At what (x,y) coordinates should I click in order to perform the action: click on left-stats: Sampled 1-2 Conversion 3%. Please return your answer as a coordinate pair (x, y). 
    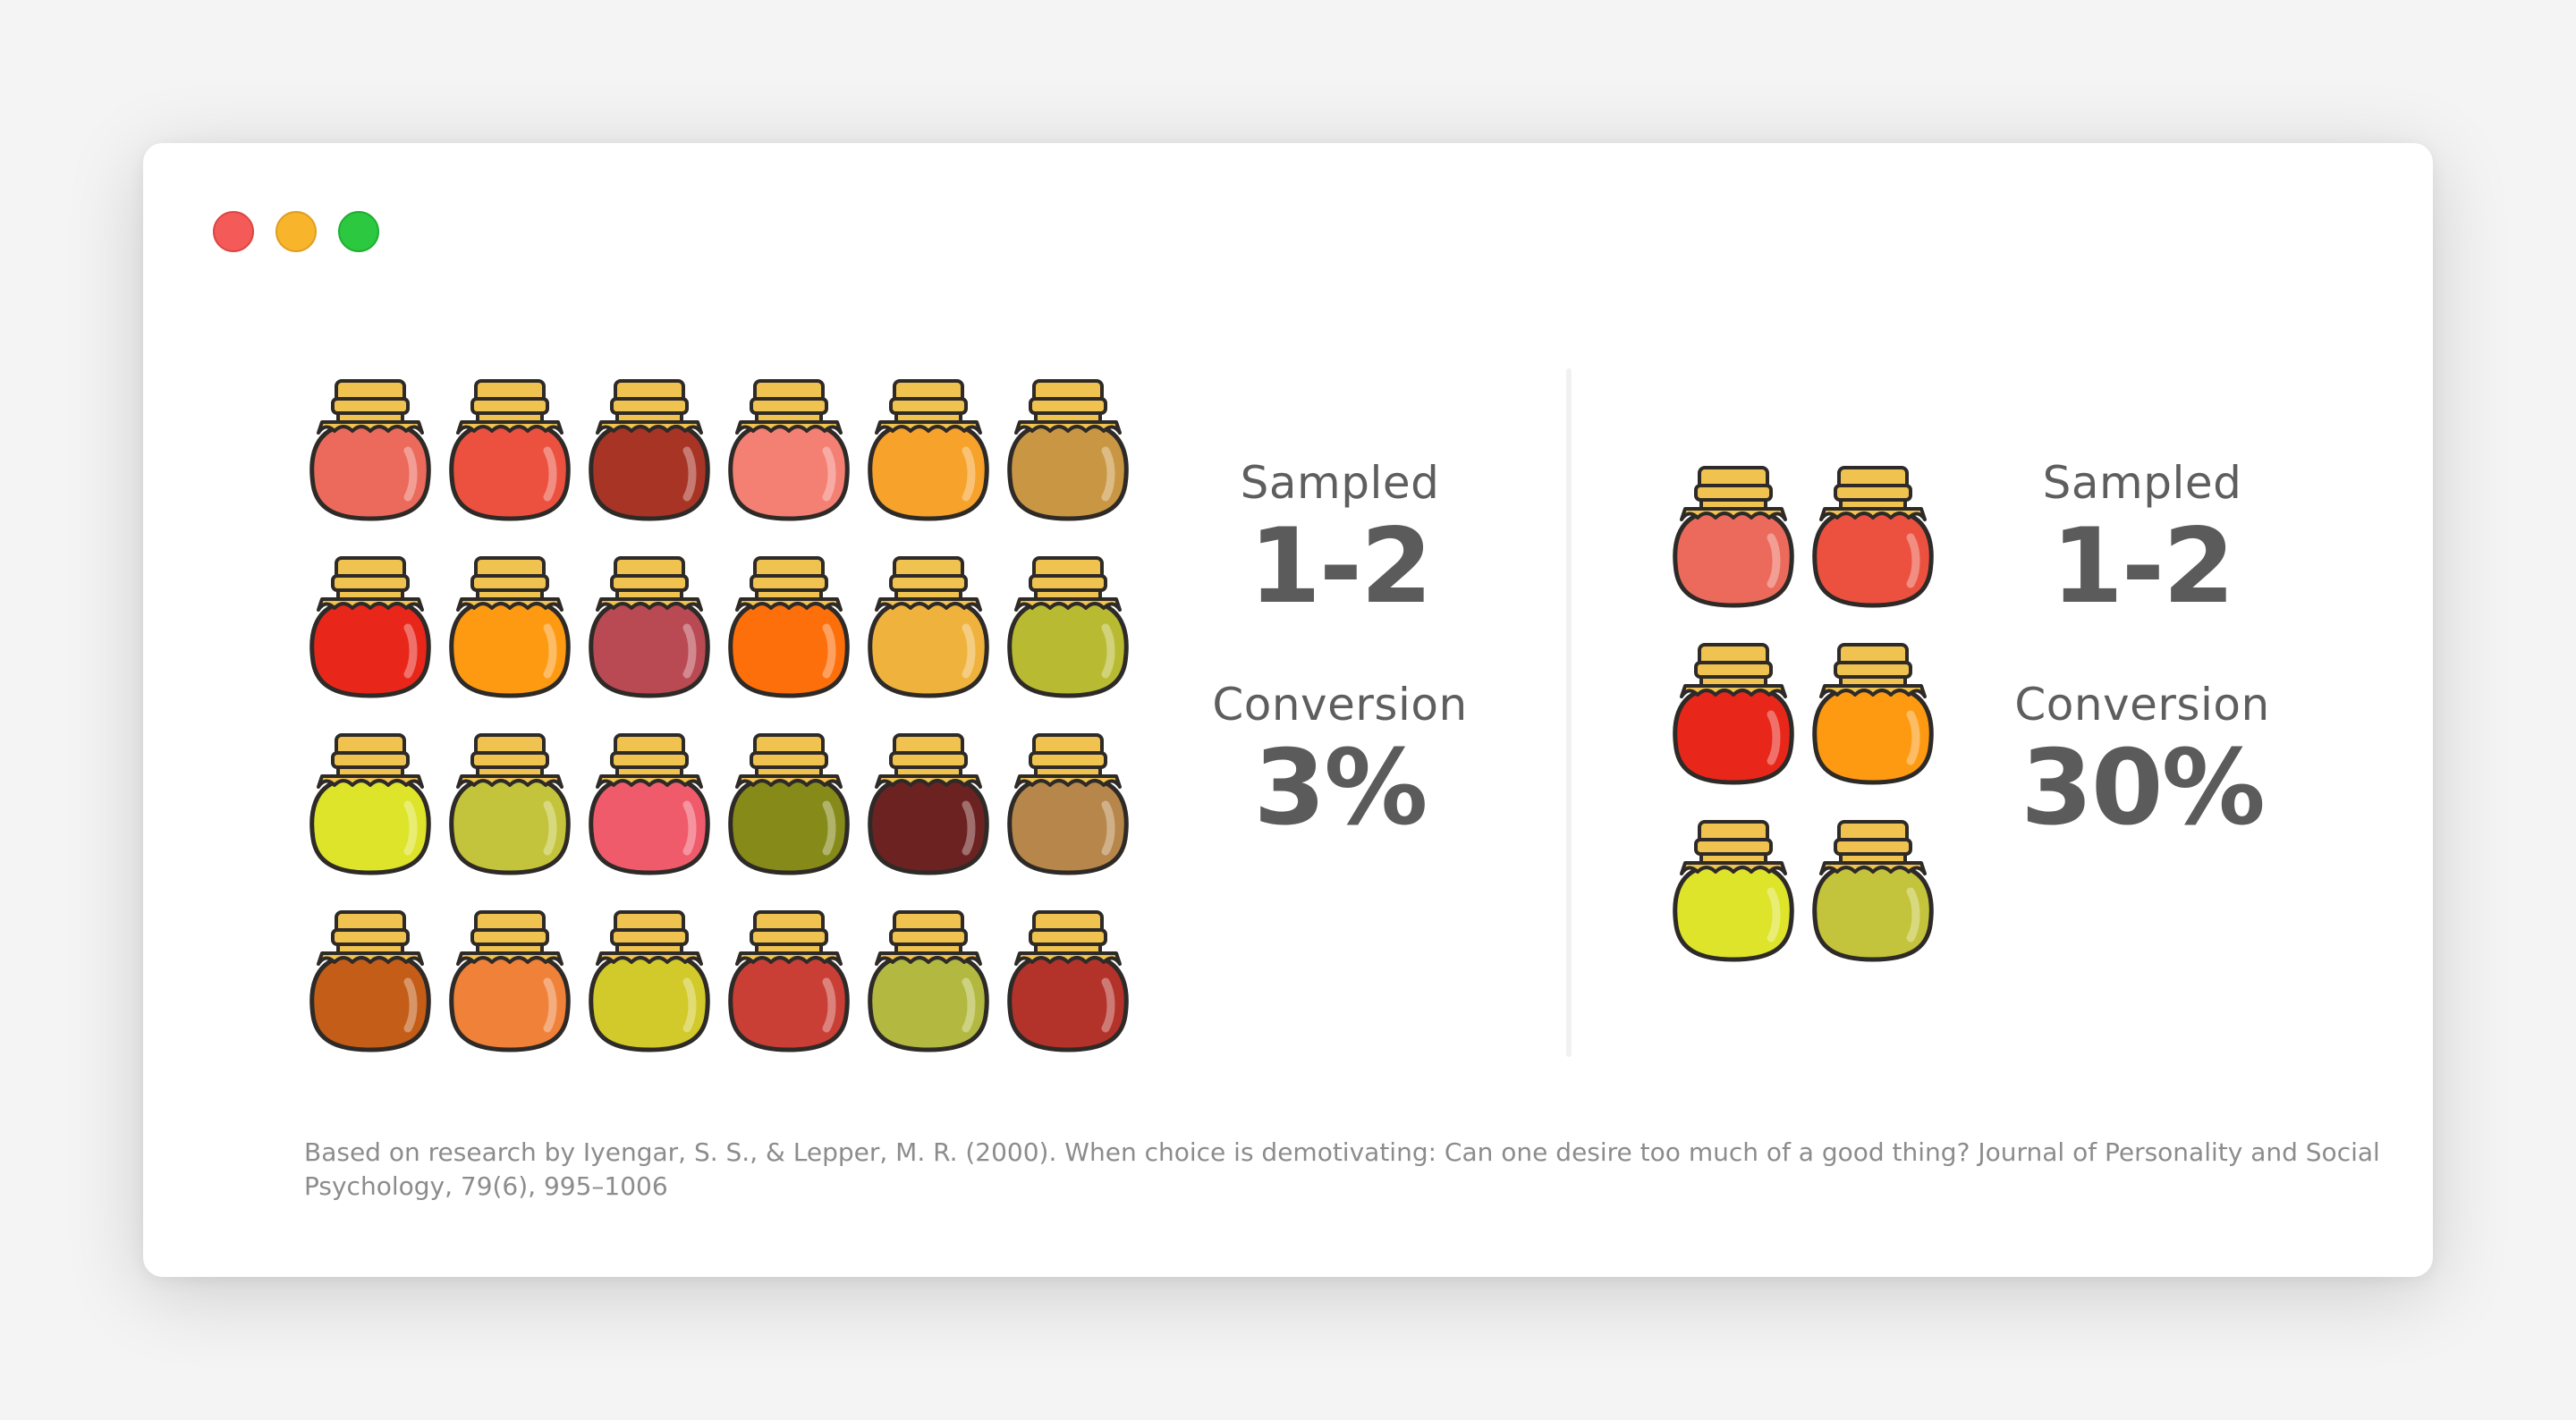
    Looking at the image, I should click on (1340, 651).